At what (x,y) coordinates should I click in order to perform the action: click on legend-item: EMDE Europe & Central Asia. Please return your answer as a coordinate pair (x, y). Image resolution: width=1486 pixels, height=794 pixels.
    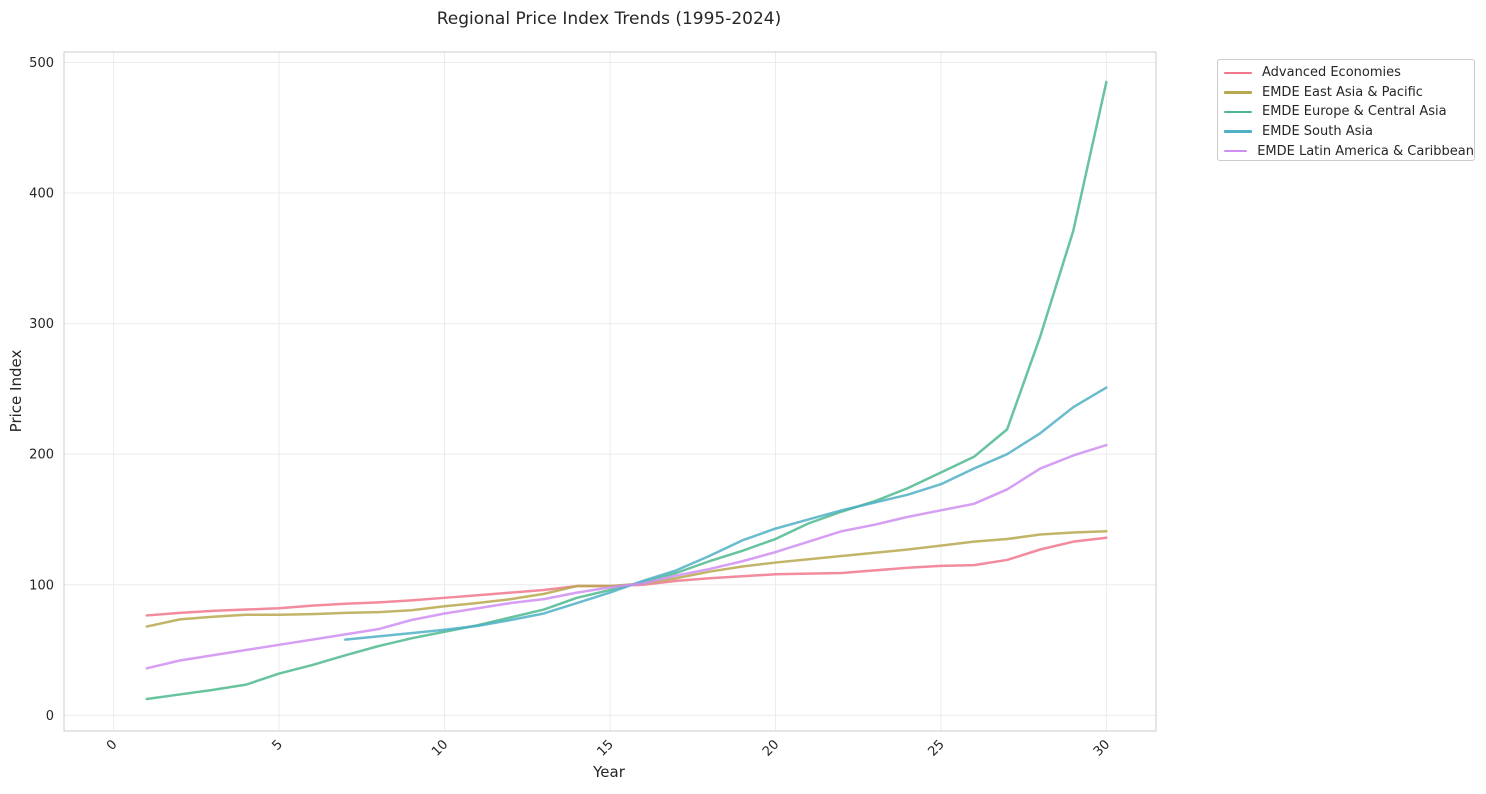
    Looking at the image, I should click on (1346, 112).